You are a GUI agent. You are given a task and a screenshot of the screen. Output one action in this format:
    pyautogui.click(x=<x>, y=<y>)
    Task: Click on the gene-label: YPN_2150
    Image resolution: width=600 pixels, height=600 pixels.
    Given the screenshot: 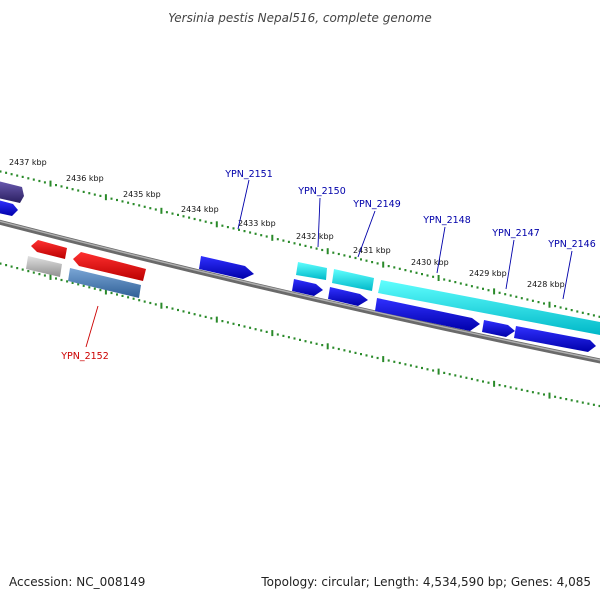 What is the action you would take?
    pyautogui.click(x=321, y=191)
    